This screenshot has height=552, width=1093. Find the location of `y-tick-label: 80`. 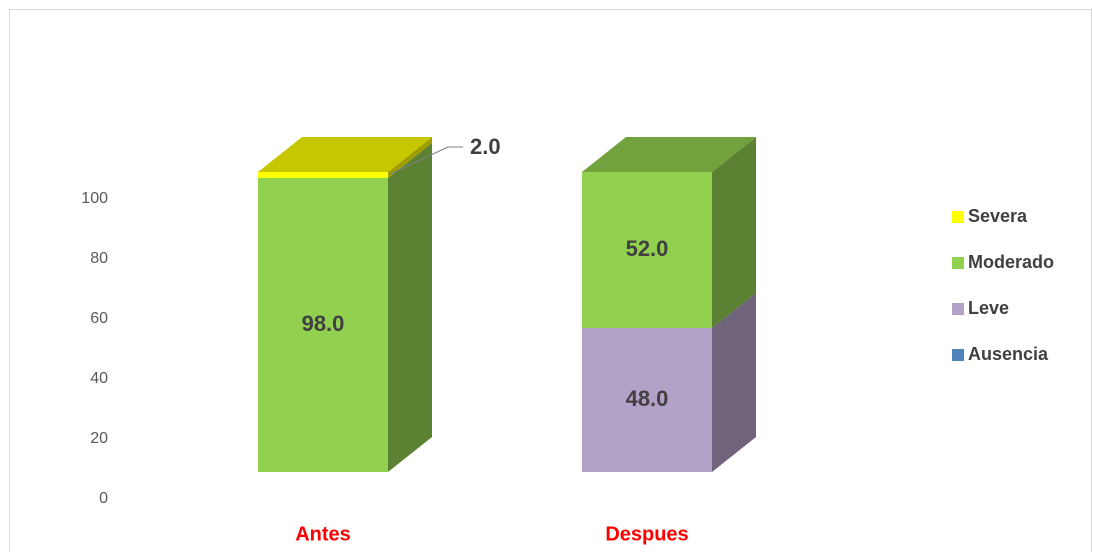

y-tick-label: 80 is located at coordinates (99, 258).